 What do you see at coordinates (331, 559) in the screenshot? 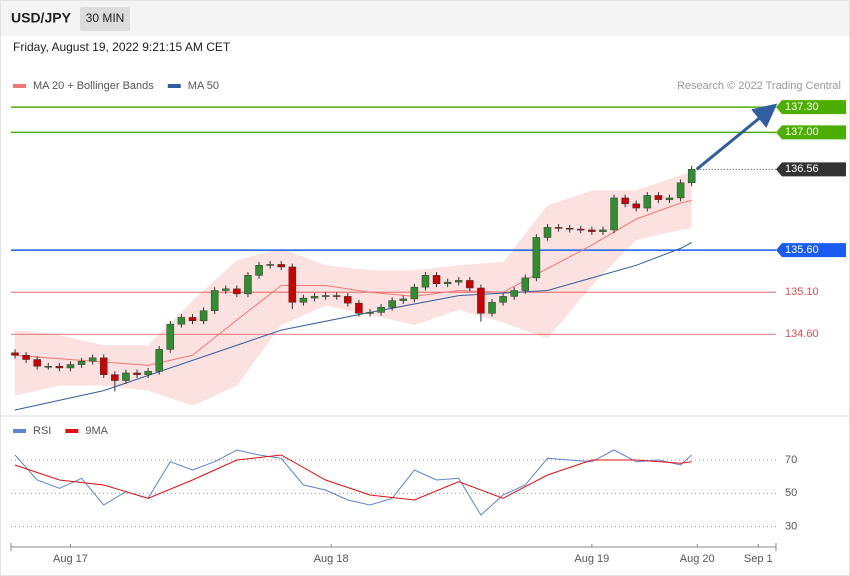
I see `x-tick-label: Aug 18` at bounding box center [331, 559].